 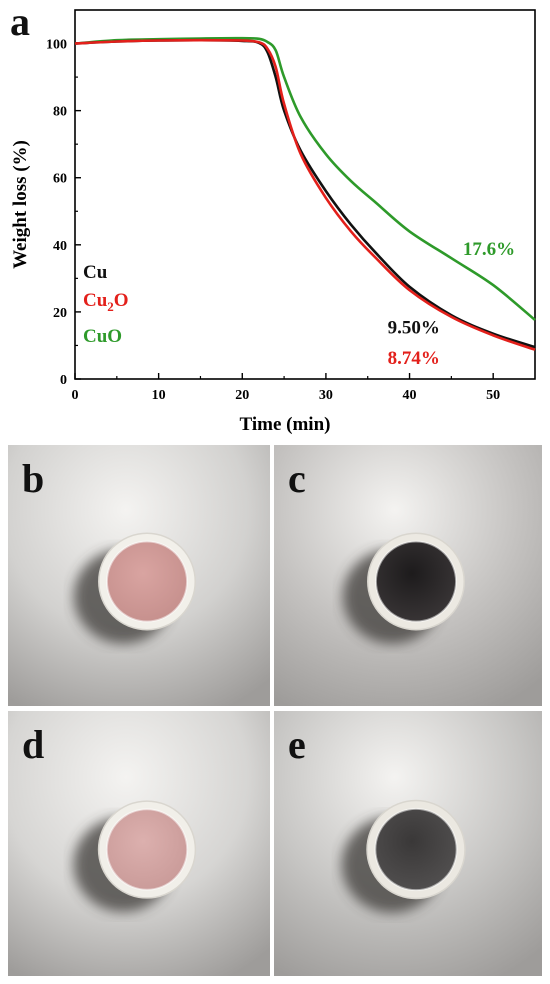 What do you see at coordinates (414, 328) in the screenshot?
I see `value-annotation: 9.50%` at bounding box center [414, 328].